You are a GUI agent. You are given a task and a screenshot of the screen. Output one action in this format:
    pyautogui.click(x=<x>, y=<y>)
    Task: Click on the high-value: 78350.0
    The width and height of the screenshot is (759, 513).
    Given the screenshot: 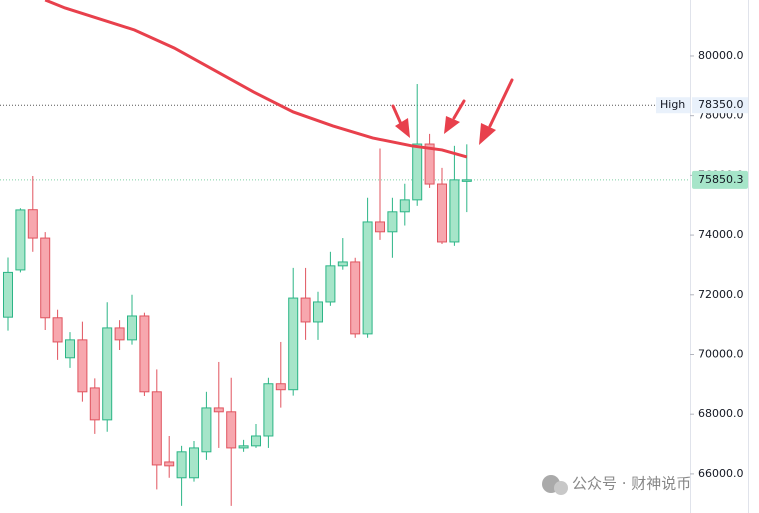 What is the action you would take?
    pyautogui.click(x=721, y=104)
    